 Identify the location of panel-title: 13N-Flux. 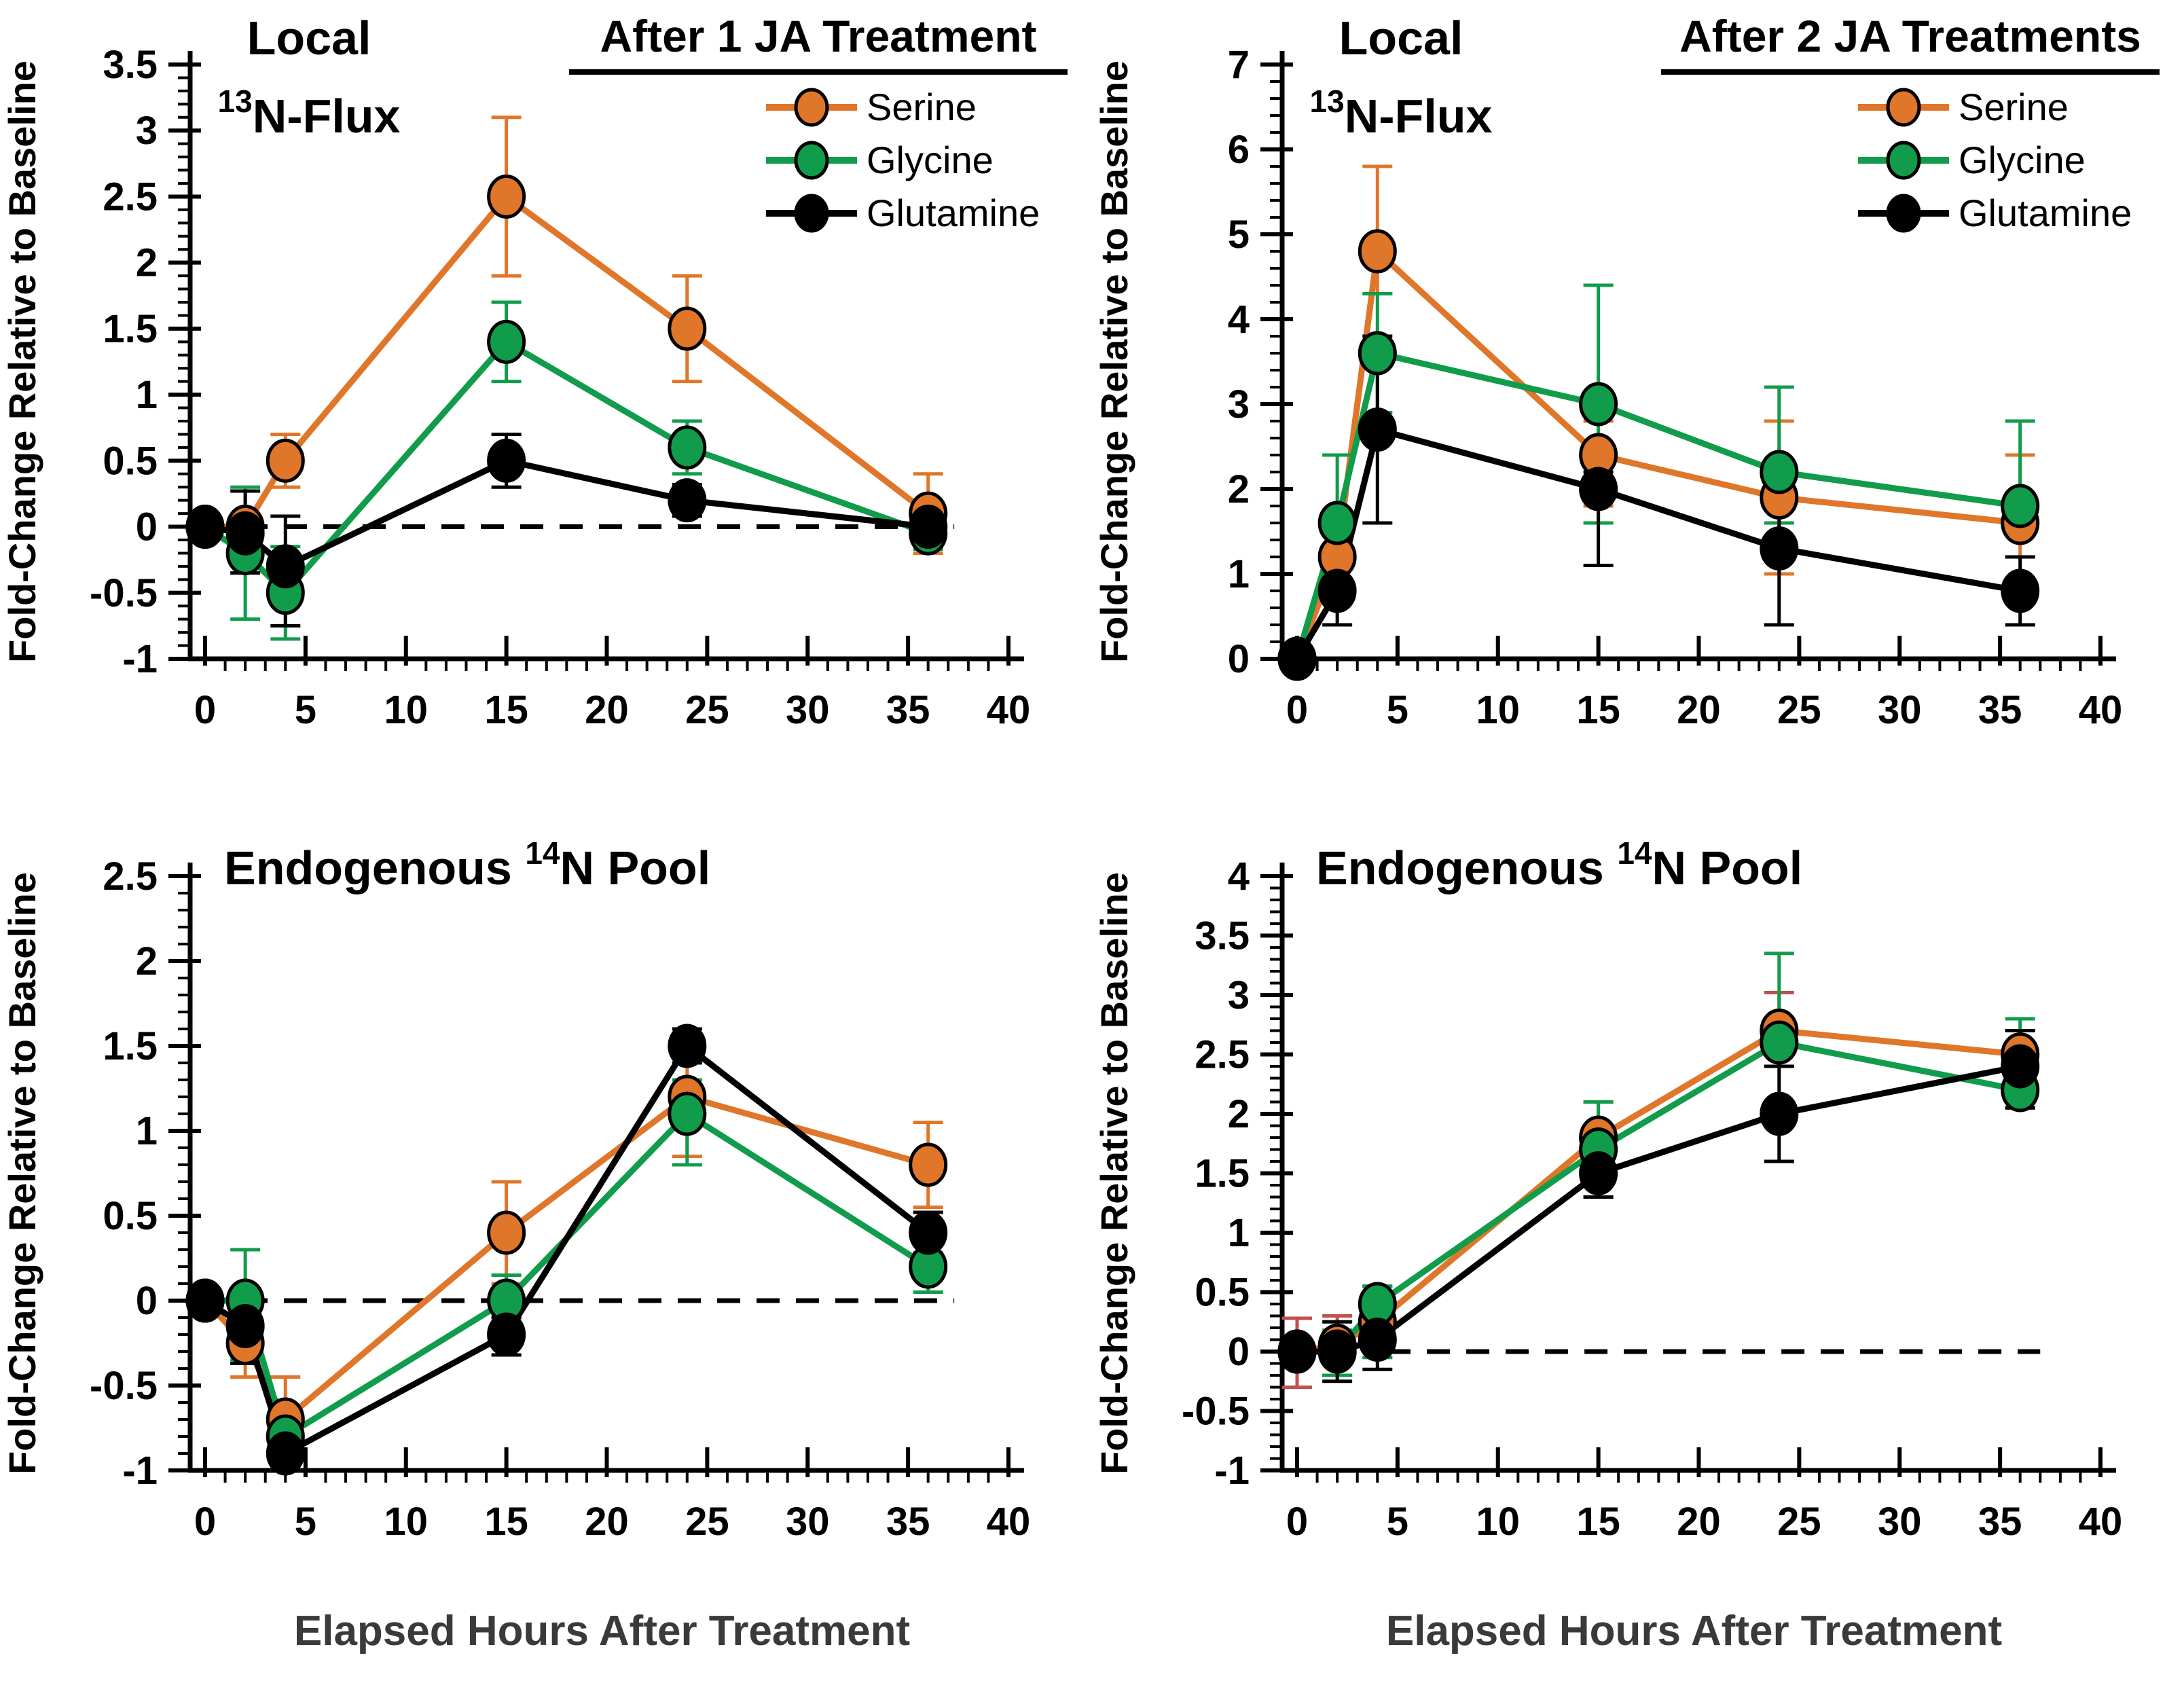
(309, 113).